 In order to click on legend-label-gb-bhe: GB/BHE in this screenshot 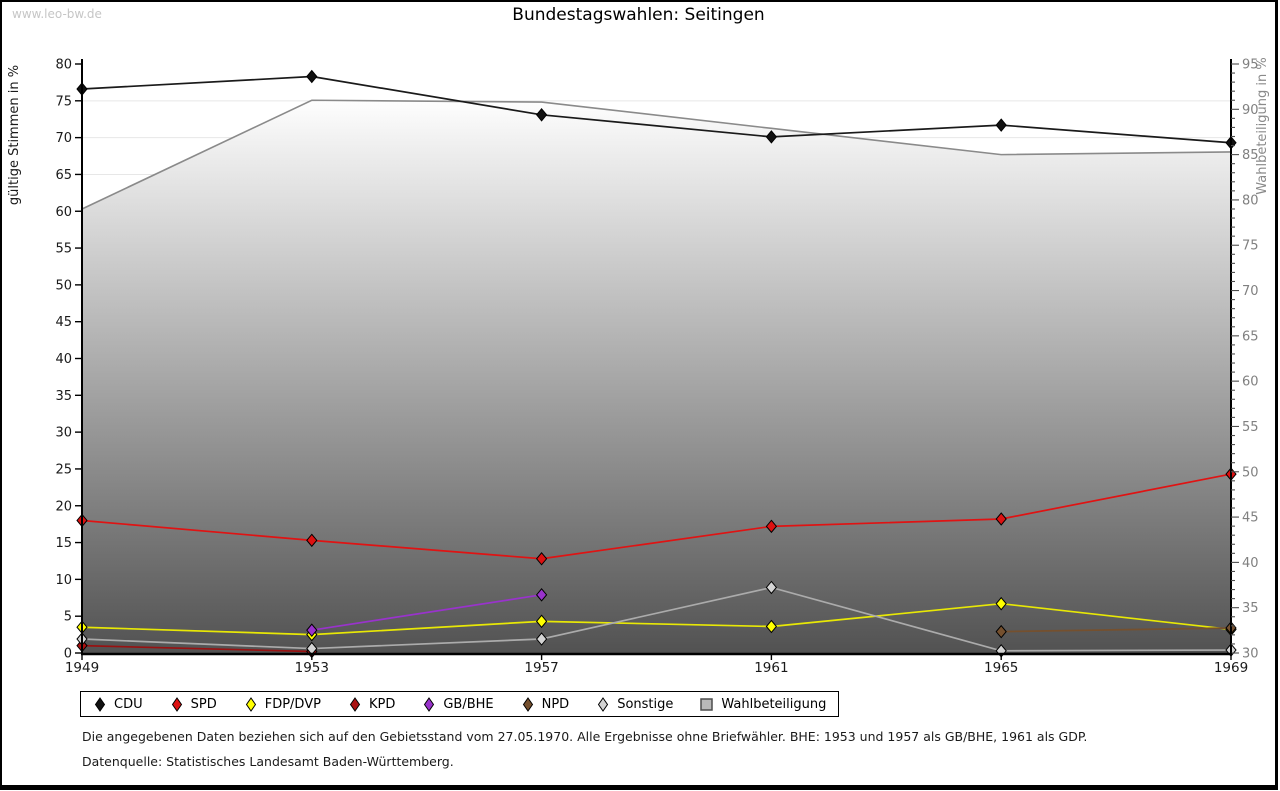, I will do `click(468, 704)`.